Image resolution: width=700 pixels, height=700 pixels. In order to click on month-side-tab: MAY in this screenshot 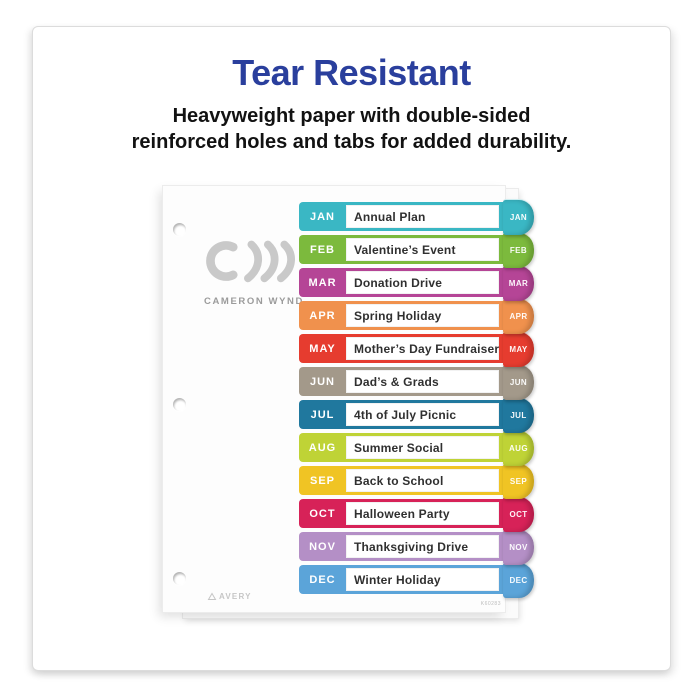, I will do `click(518, 349)`.